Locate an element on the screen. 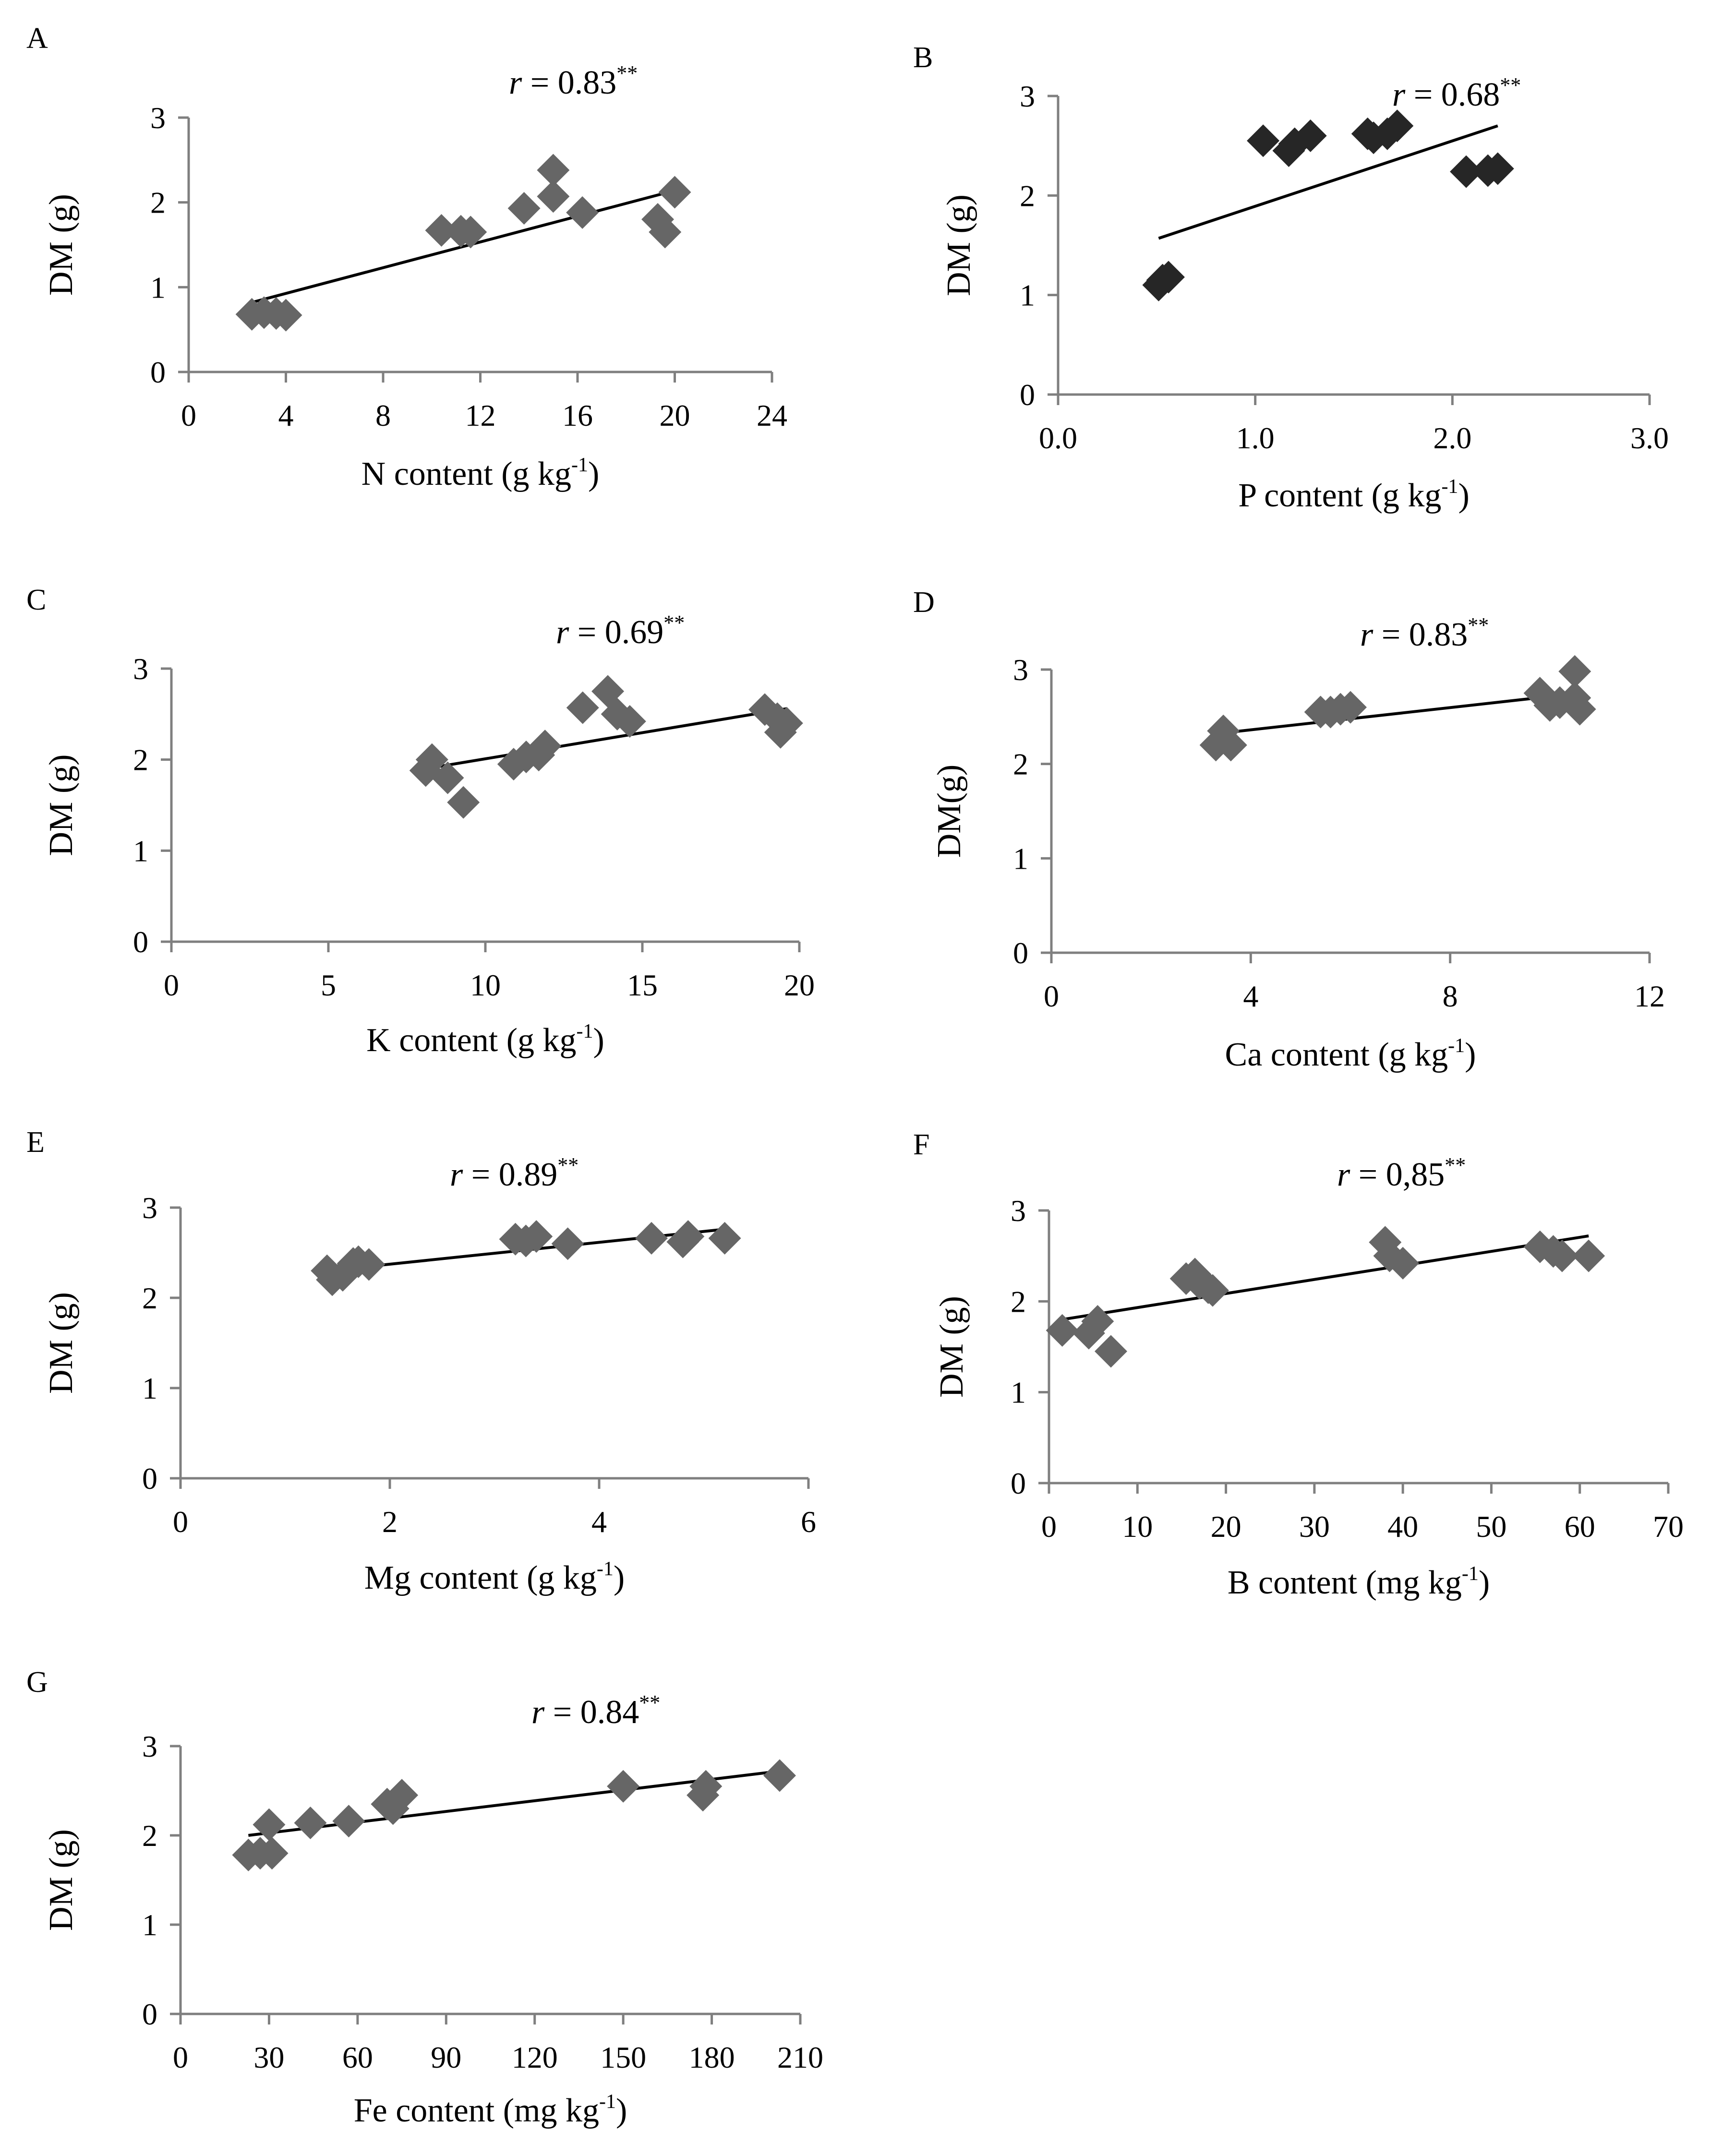 This screenshot has height=2156, width=1711. x-axis-title-g: Fe content (mg kg-1) is located at coordinates (490, 2110).